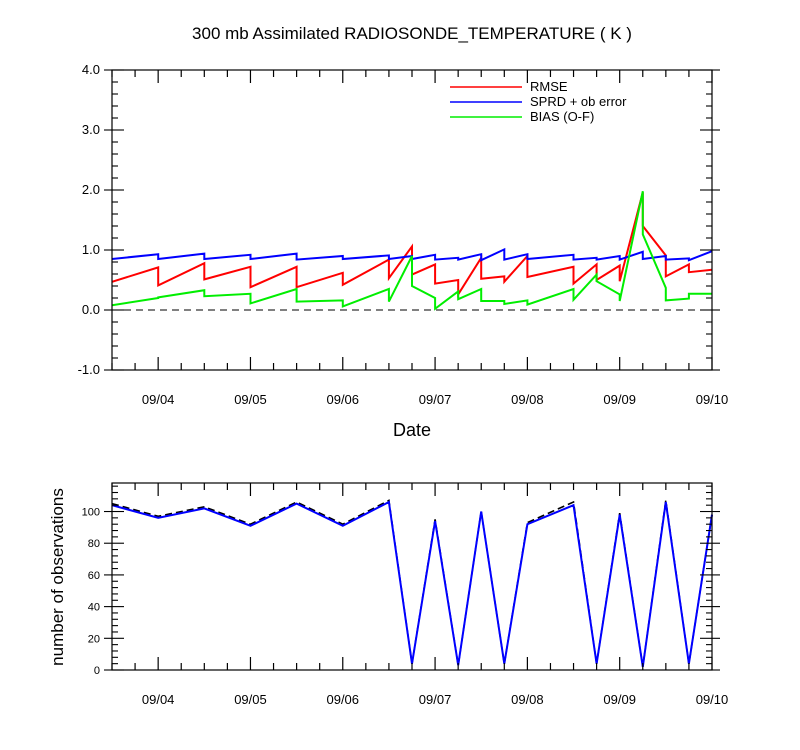 Image resolution: width=800 pixels, height=750 pixels. I want to click on x-axis-label: Date, so click(412, 430).